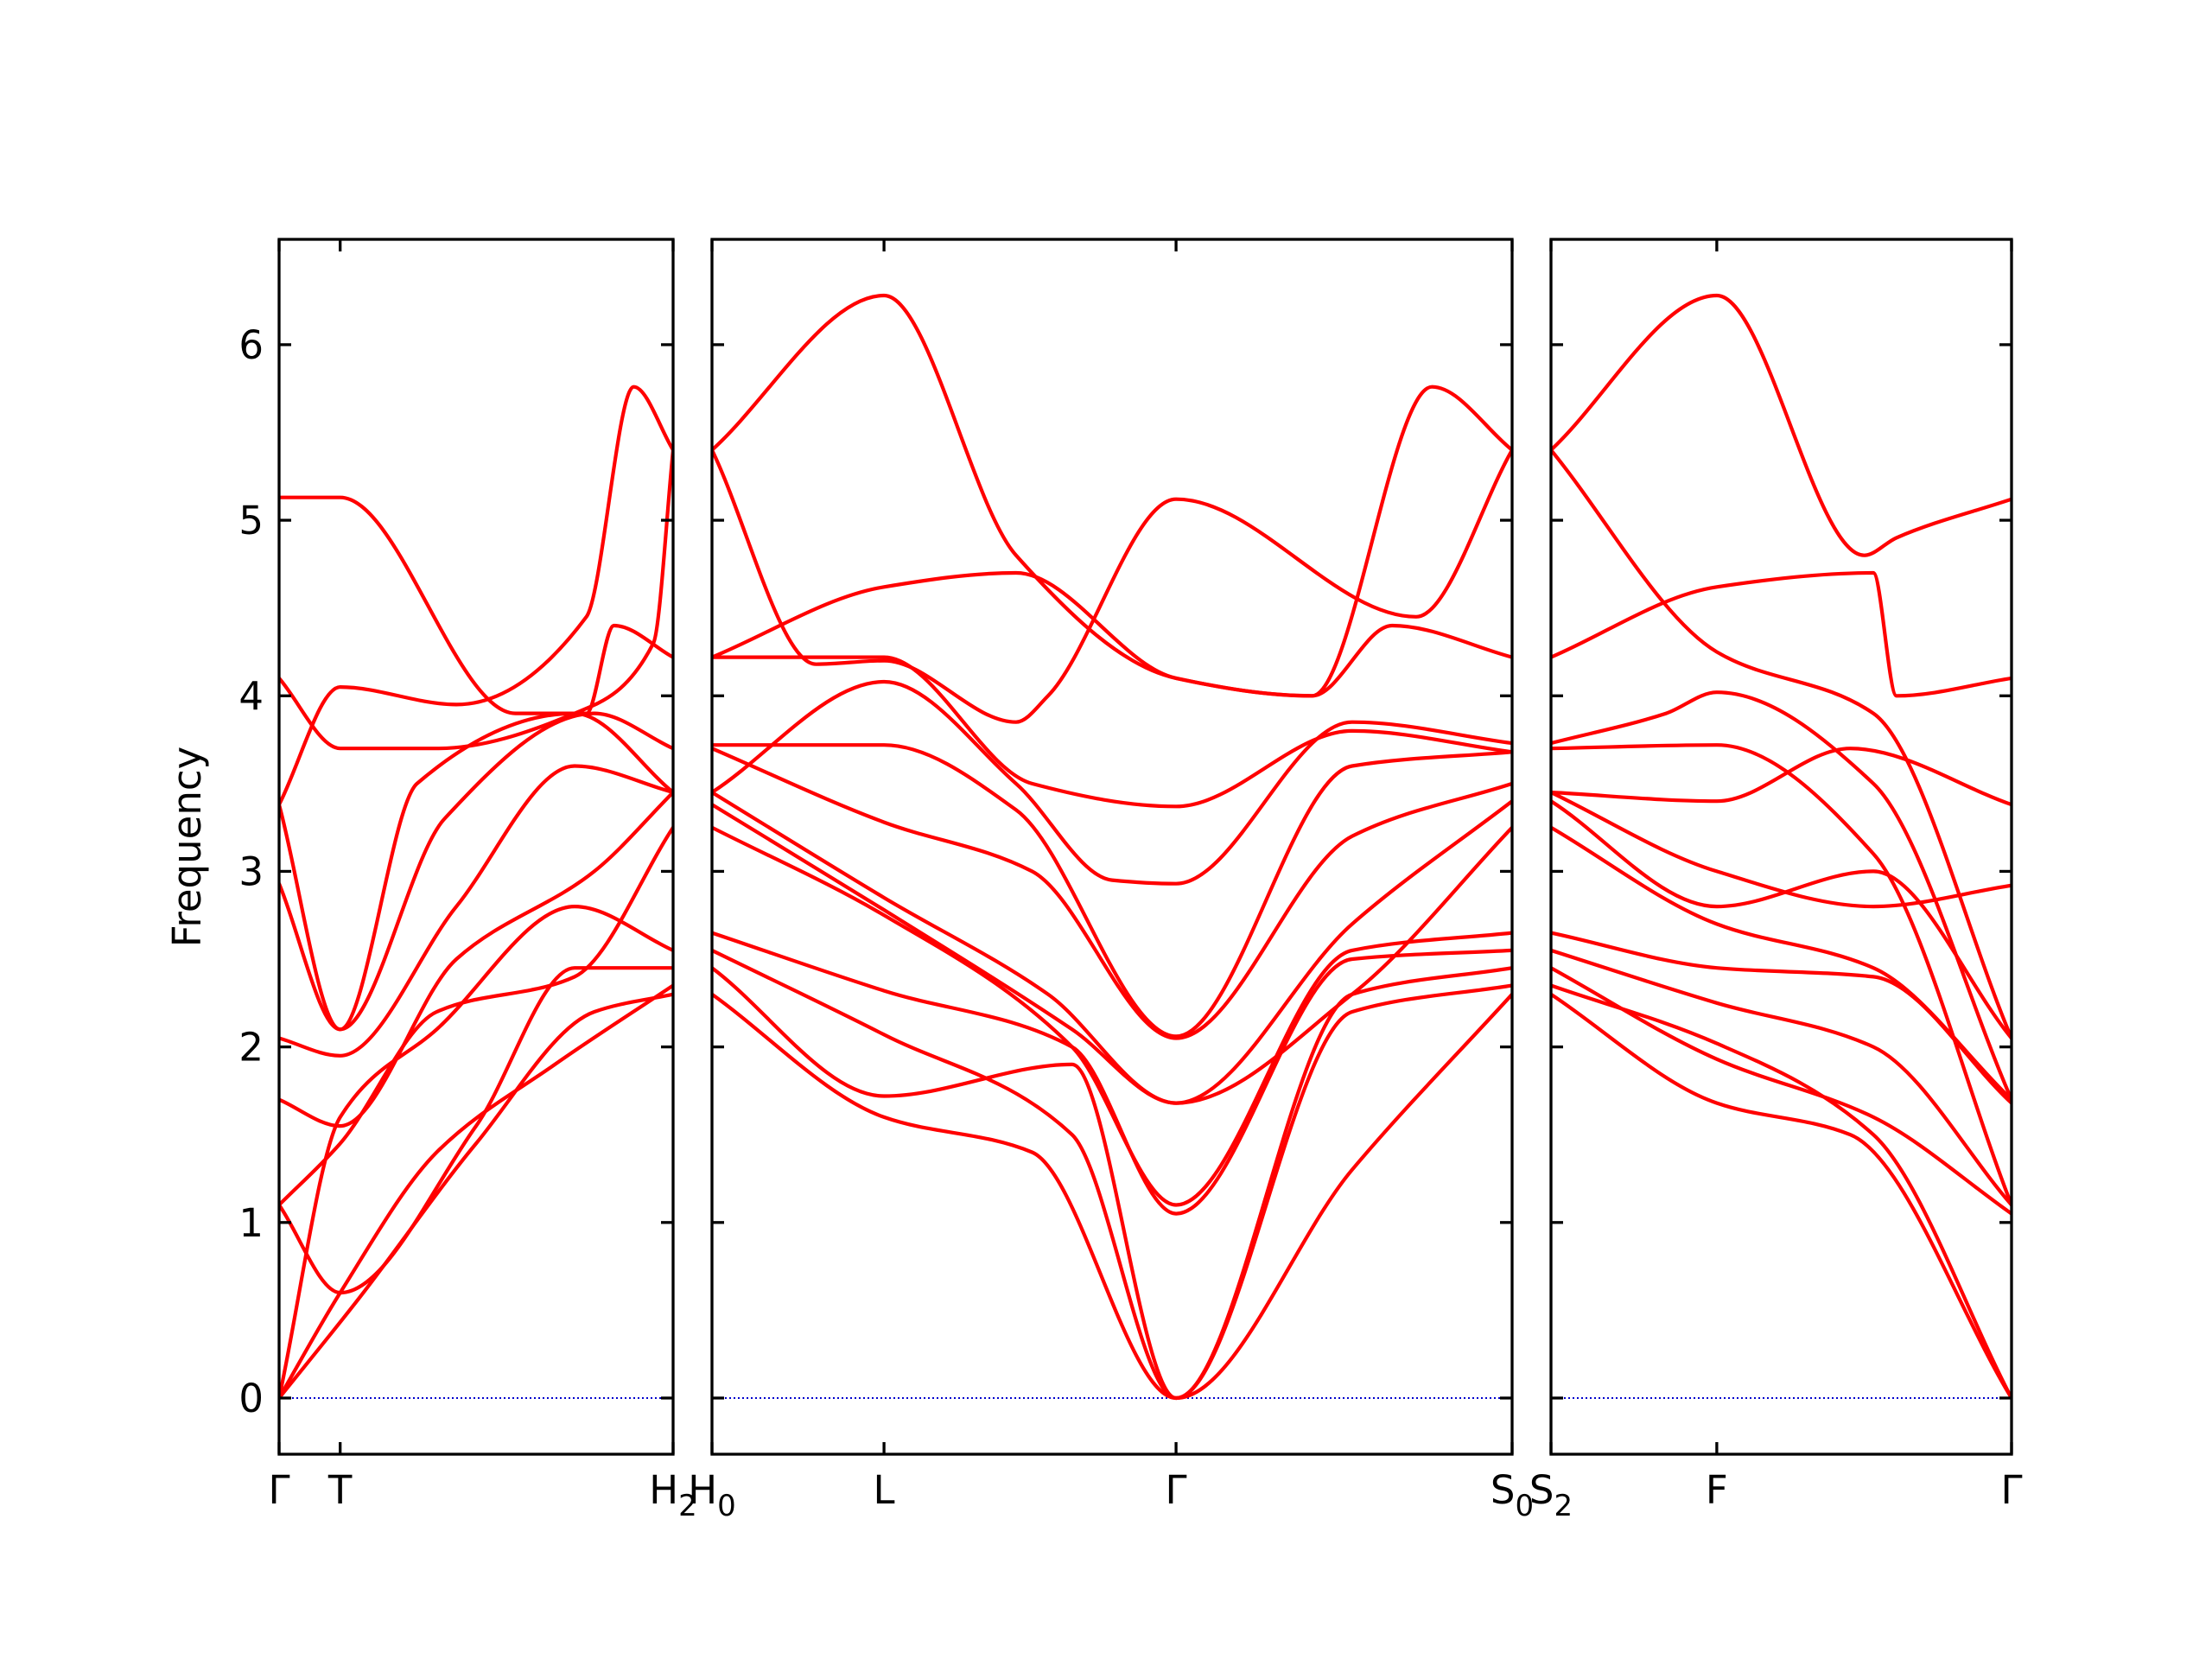 Image resolution: width=2212 pixels, height=1659 pixels. What do you see at coordinates (251, 1048) in the screenshot?
I see `y-tick-label: 2` at bounding box center [251, 1048].